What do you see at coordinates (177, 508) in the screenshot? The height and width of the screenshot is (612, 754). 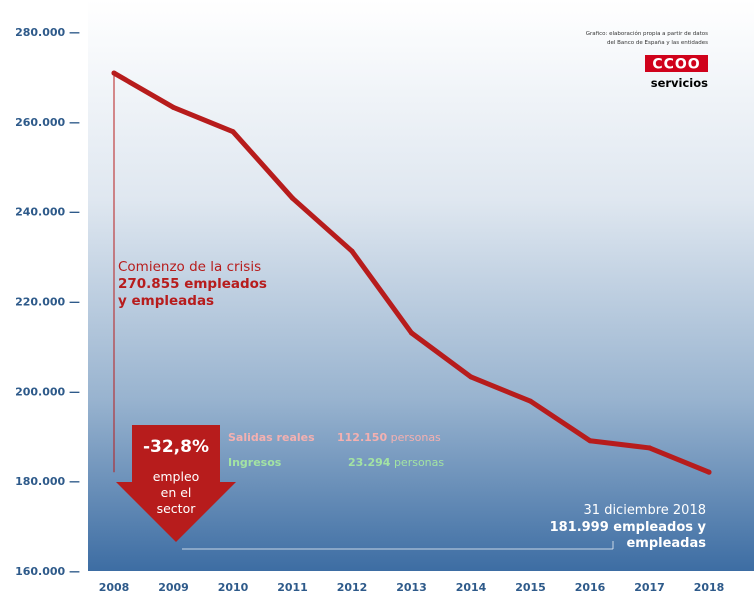 I see `arrow-line-3: sector` at bounding box center [177, 508].